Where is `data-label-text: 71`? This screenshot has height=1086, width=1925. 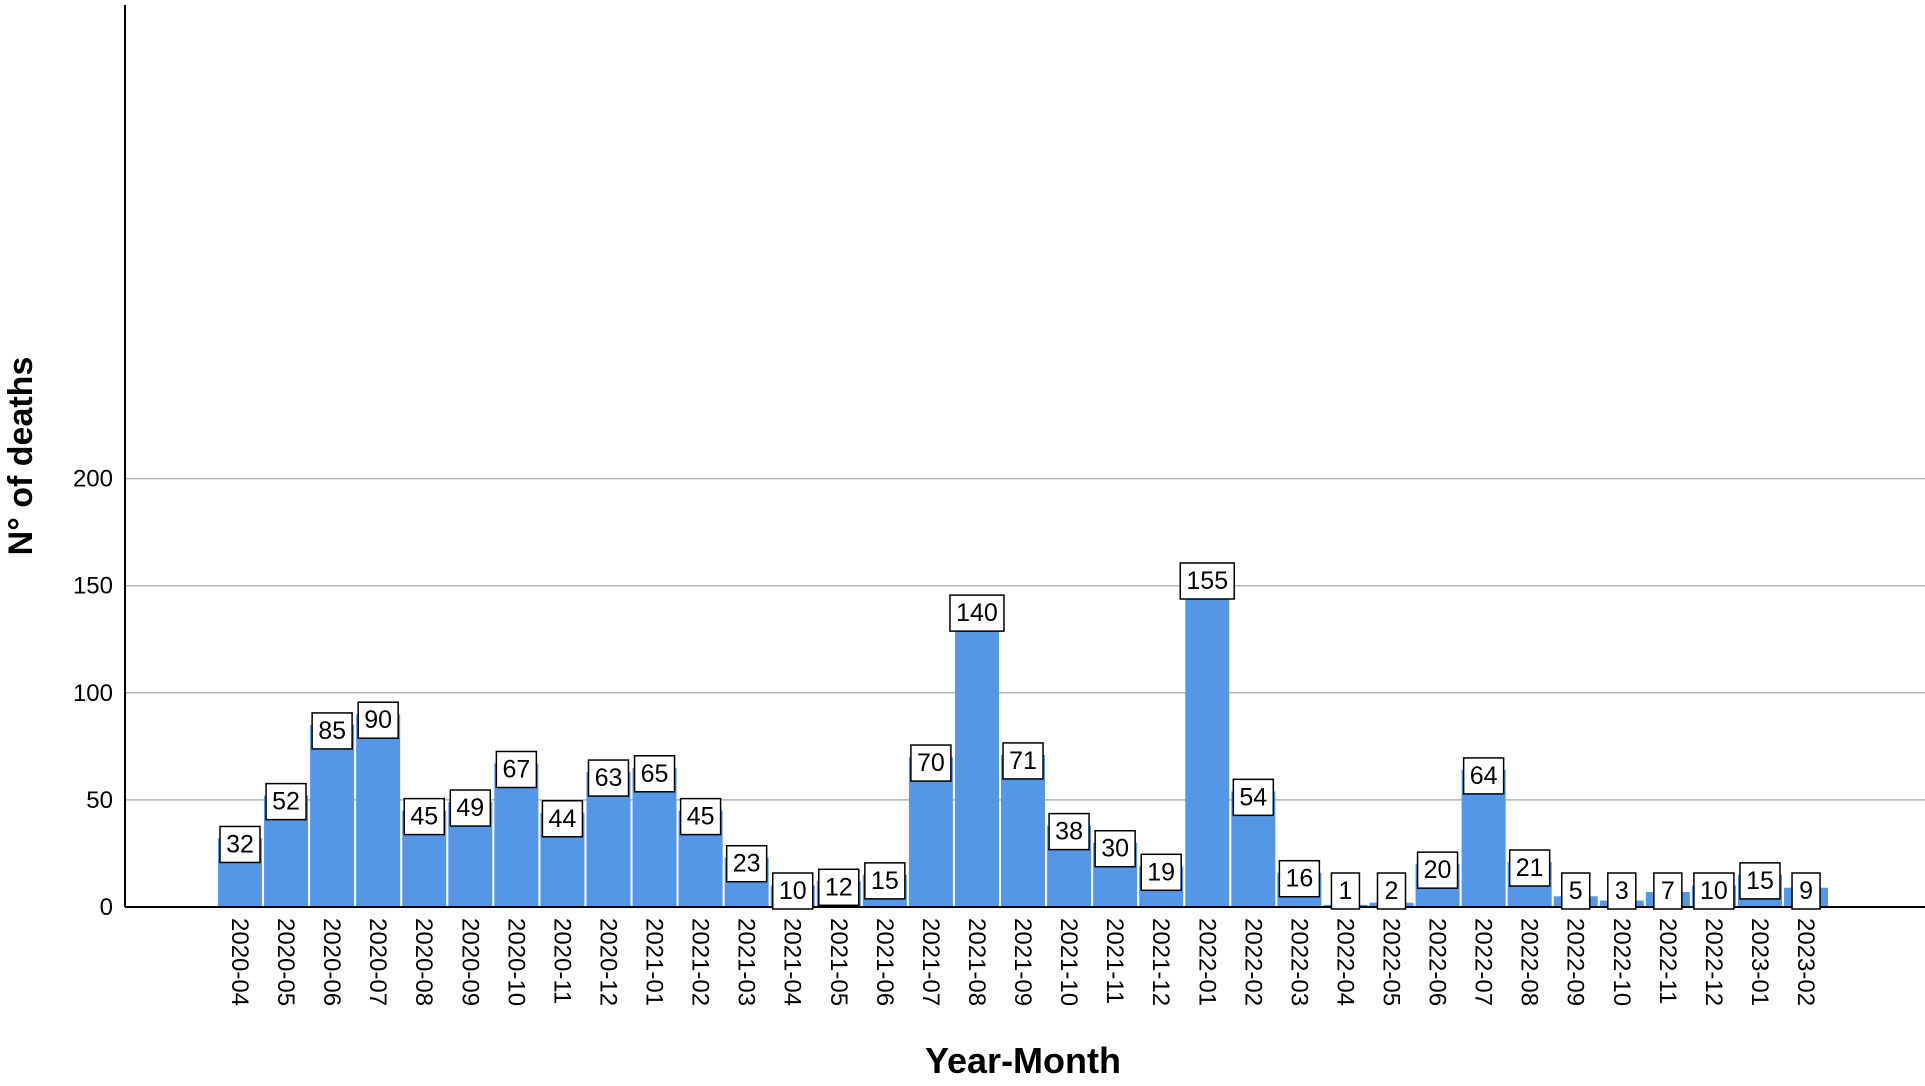 data-label-text: 71 is located at coordinates (1023, 761).